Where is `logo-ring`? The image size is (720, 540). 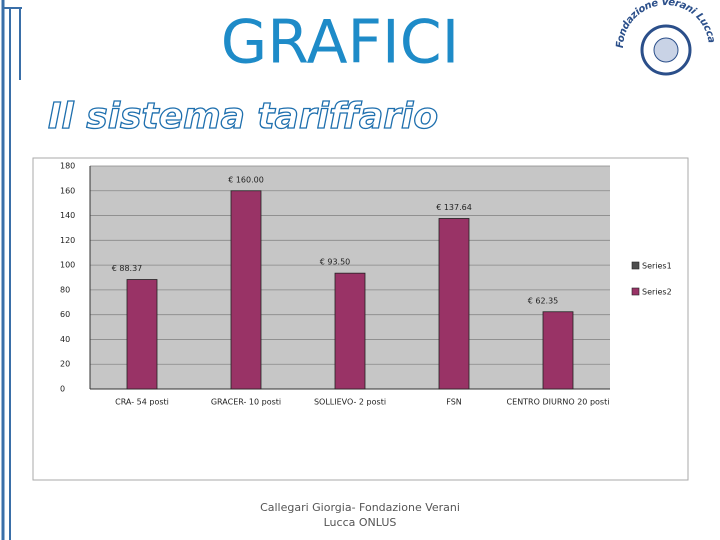
logo-ring is located at coordinates (666, 50).